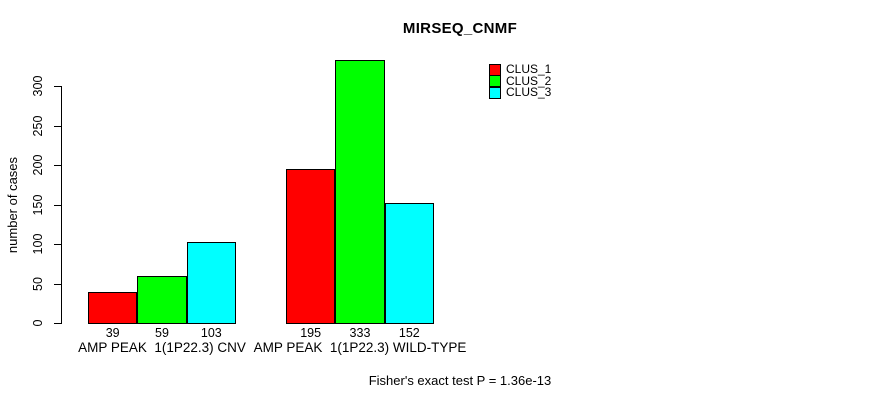 This screenshot has width=890, height=400. What do you see at coordinates (162, 300) in the screenshot?
I see `bar-clus_2-group1` at bounding box center [162, 300].